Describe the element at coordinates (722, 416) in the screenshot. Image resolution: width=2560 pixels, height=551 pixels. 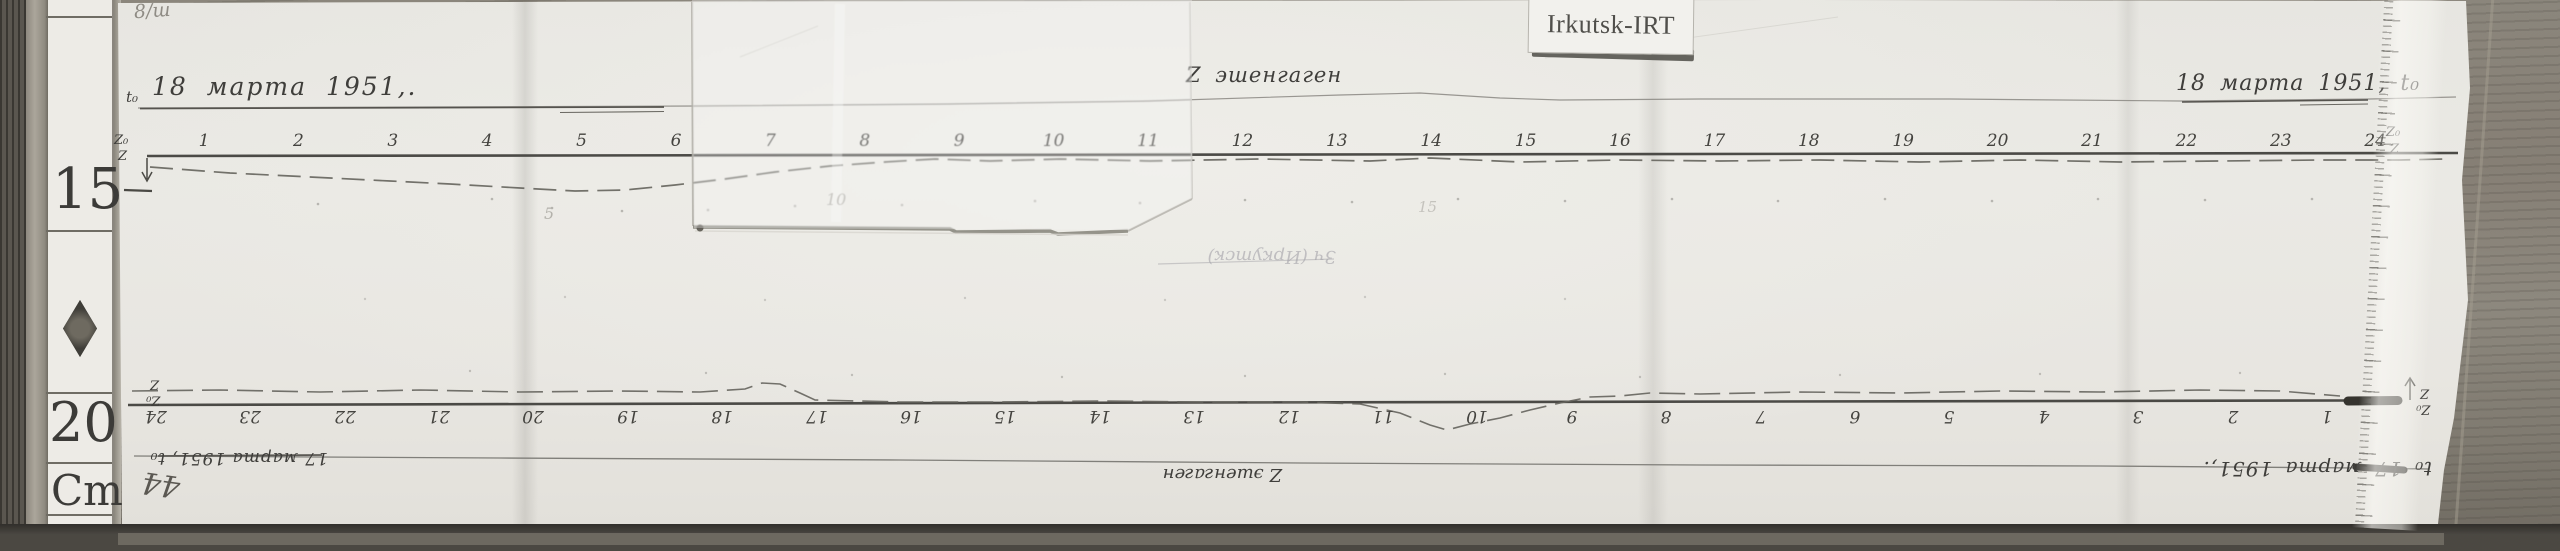
I see `lower-hour-label: 18` at that location.